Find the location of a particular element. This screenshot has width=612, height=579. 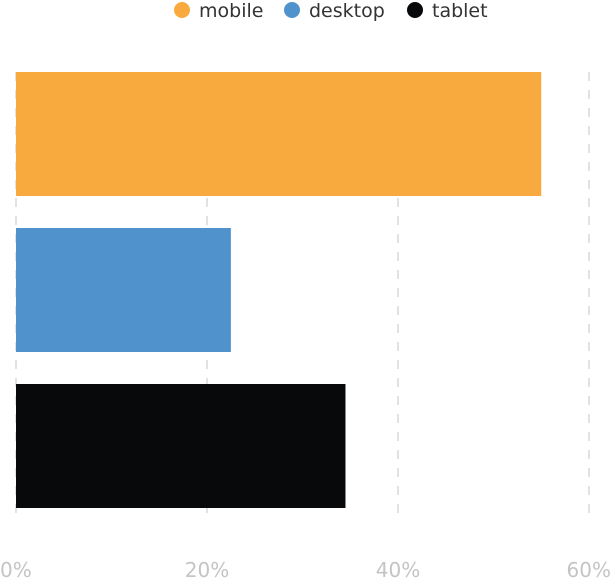

legend: mobile desktop tablet is located at coordinates (331, 11).